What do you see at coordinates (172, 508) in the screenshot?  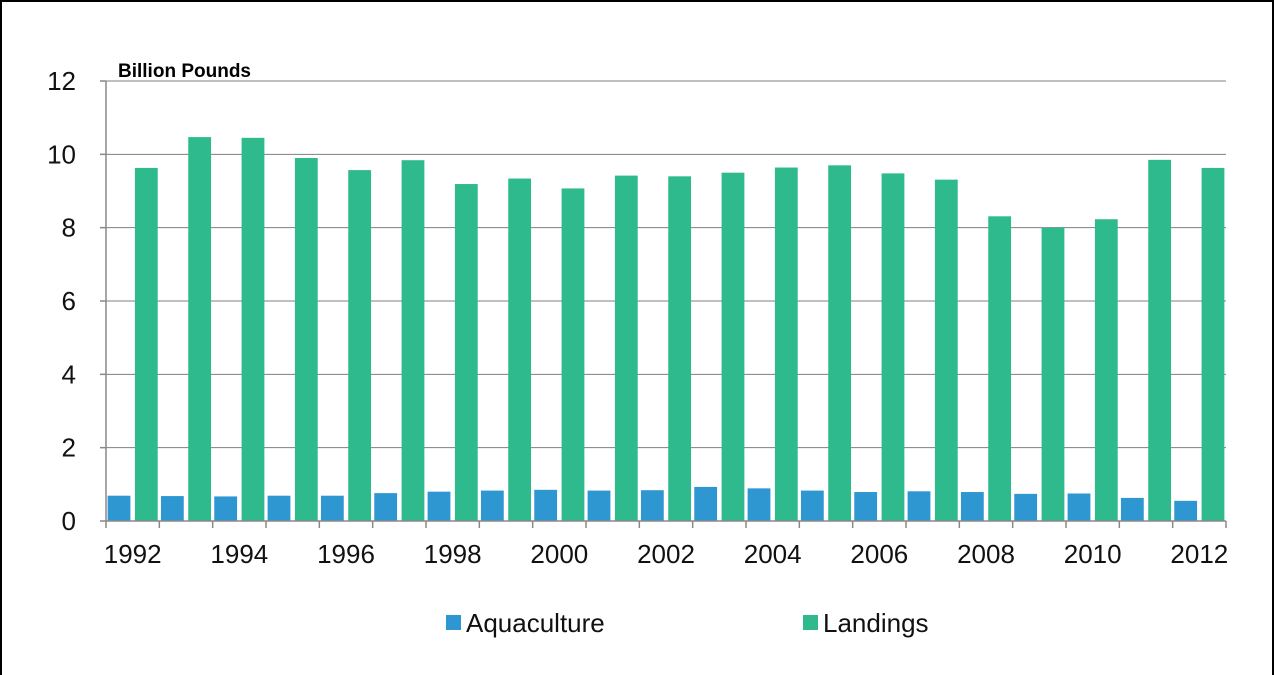 I see `bar-aquaculture-1993` at bounding box center [172, 508].